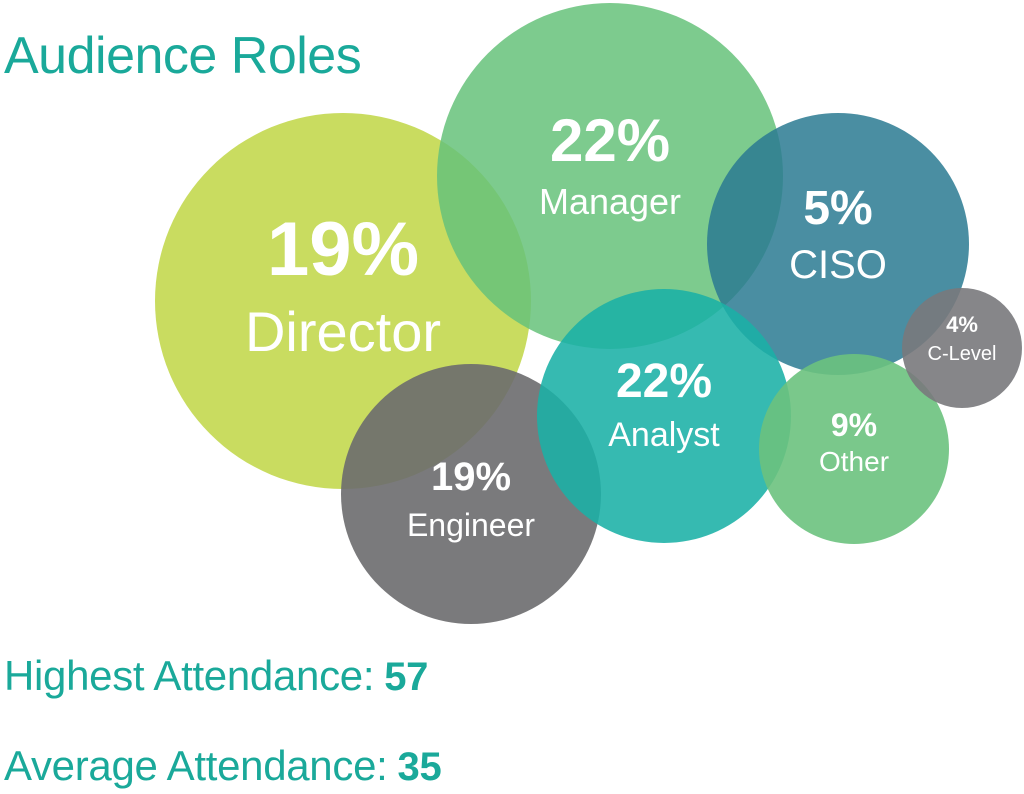  What do you see at coordinates (471, 525) in the screenshot?
I see `bubble-label-engineer: Engineer` at bounding box center [471, 525].